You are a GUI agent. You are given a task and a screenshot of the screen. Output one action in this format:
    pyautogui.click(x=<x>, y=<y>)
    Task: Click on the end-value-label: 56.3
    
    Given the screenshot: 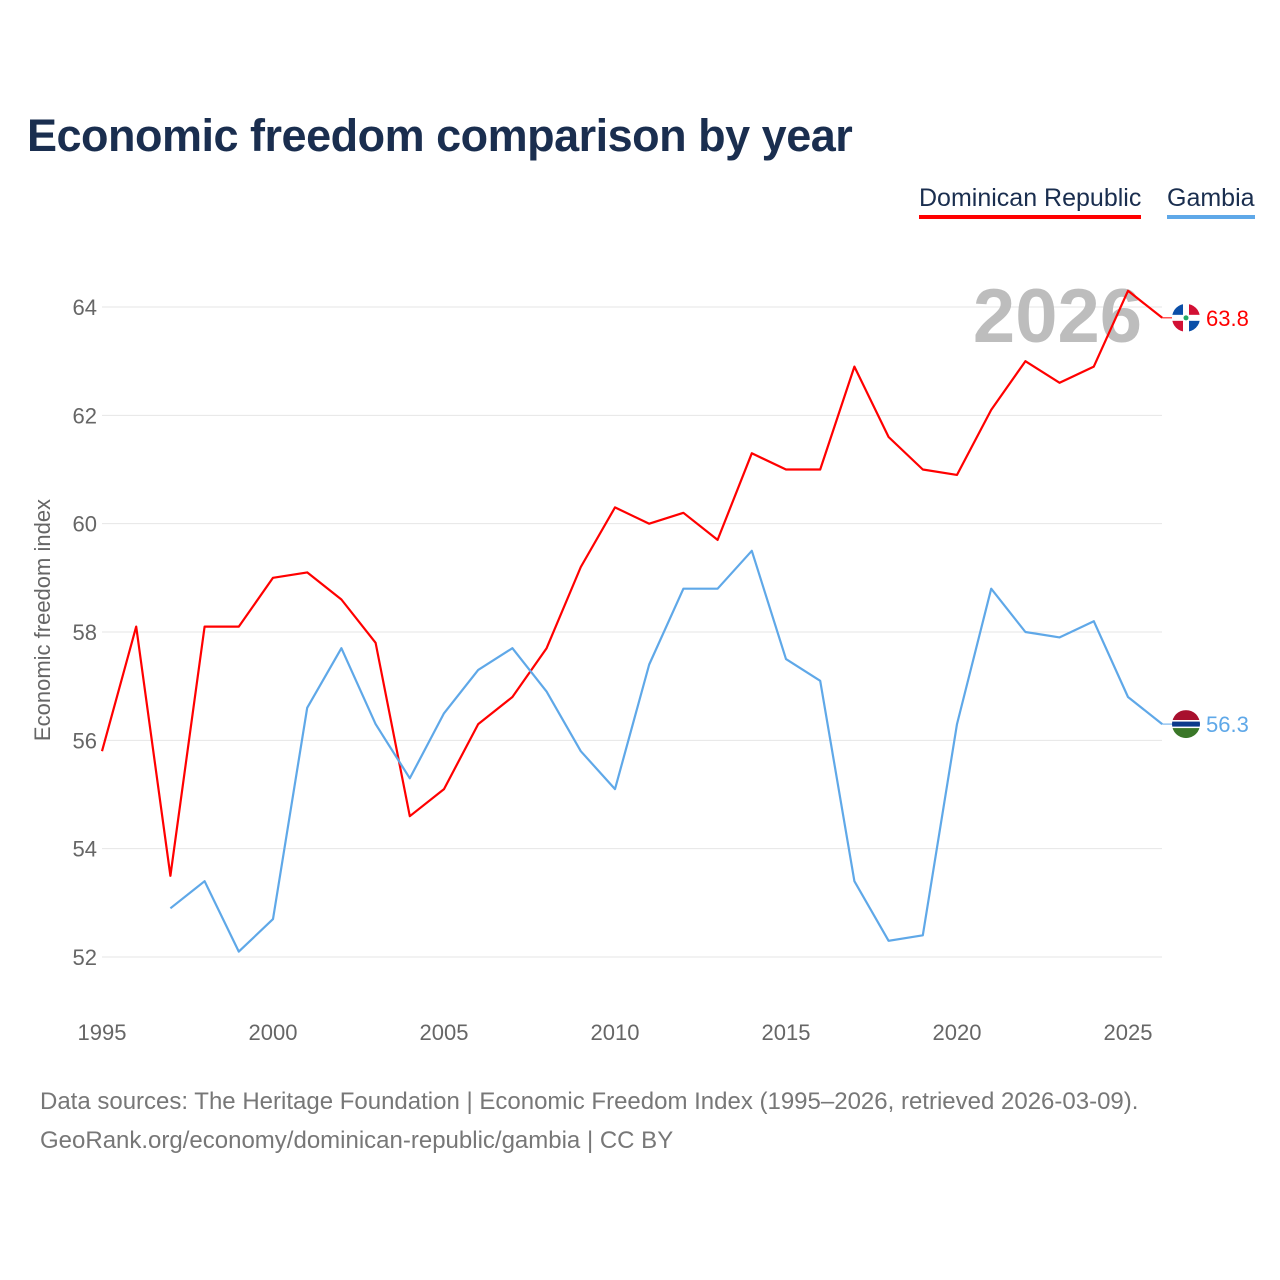 What is the action you would take?
    pyautogui.click(x=1227, y=724)
    